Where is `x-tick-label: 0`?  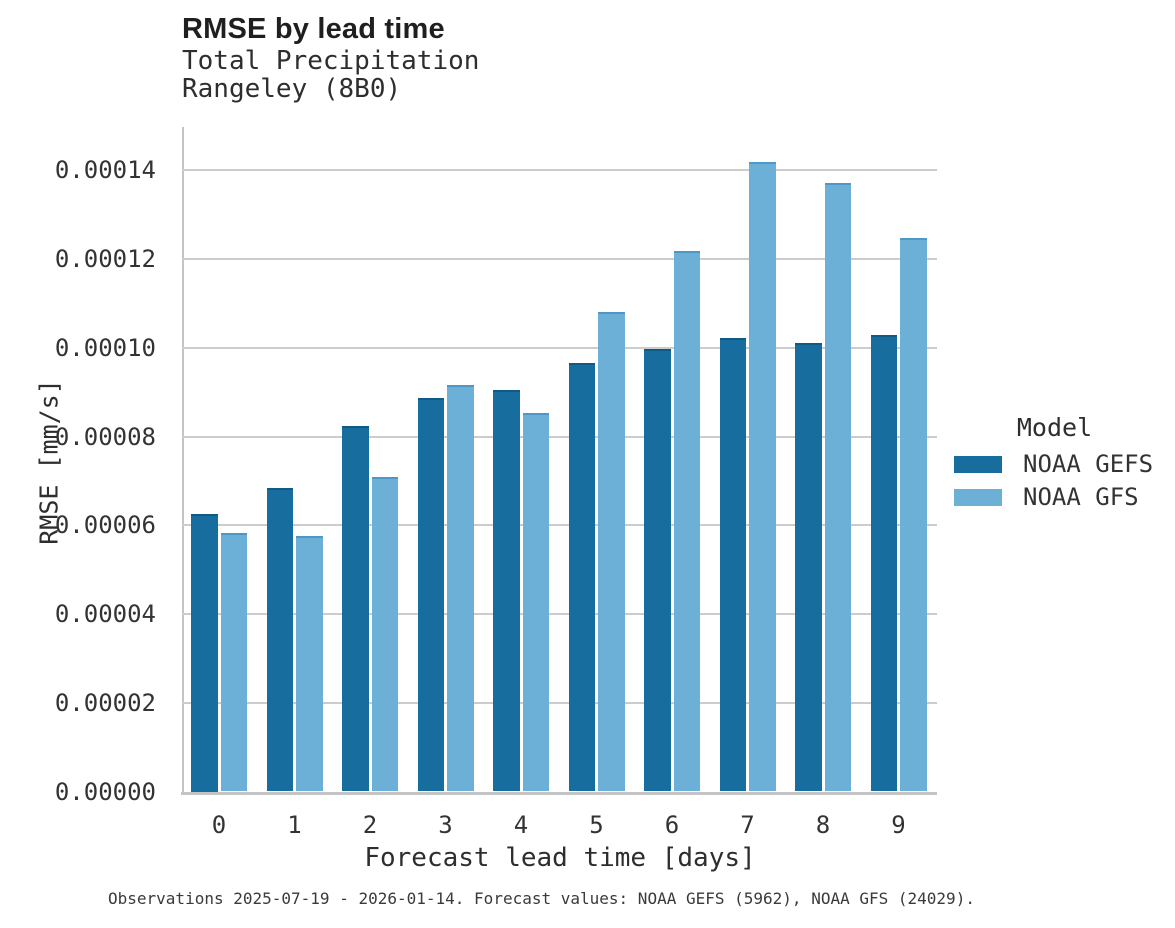
x-tick-label: 0 is located at coordinates (219, 825).